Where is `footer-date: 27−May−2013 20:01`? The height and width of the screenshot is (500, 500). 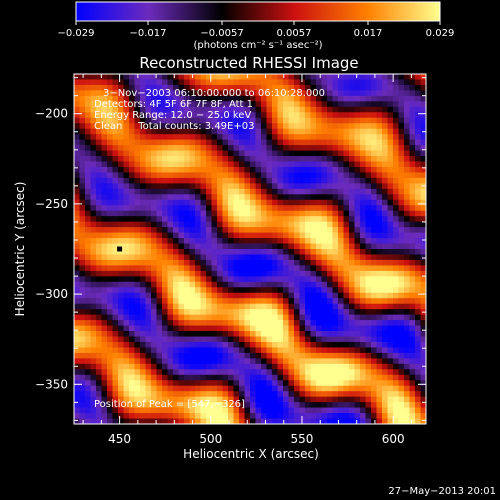
footer-date: 27−May−2013 20:01 is located at coordinates (442, 491).